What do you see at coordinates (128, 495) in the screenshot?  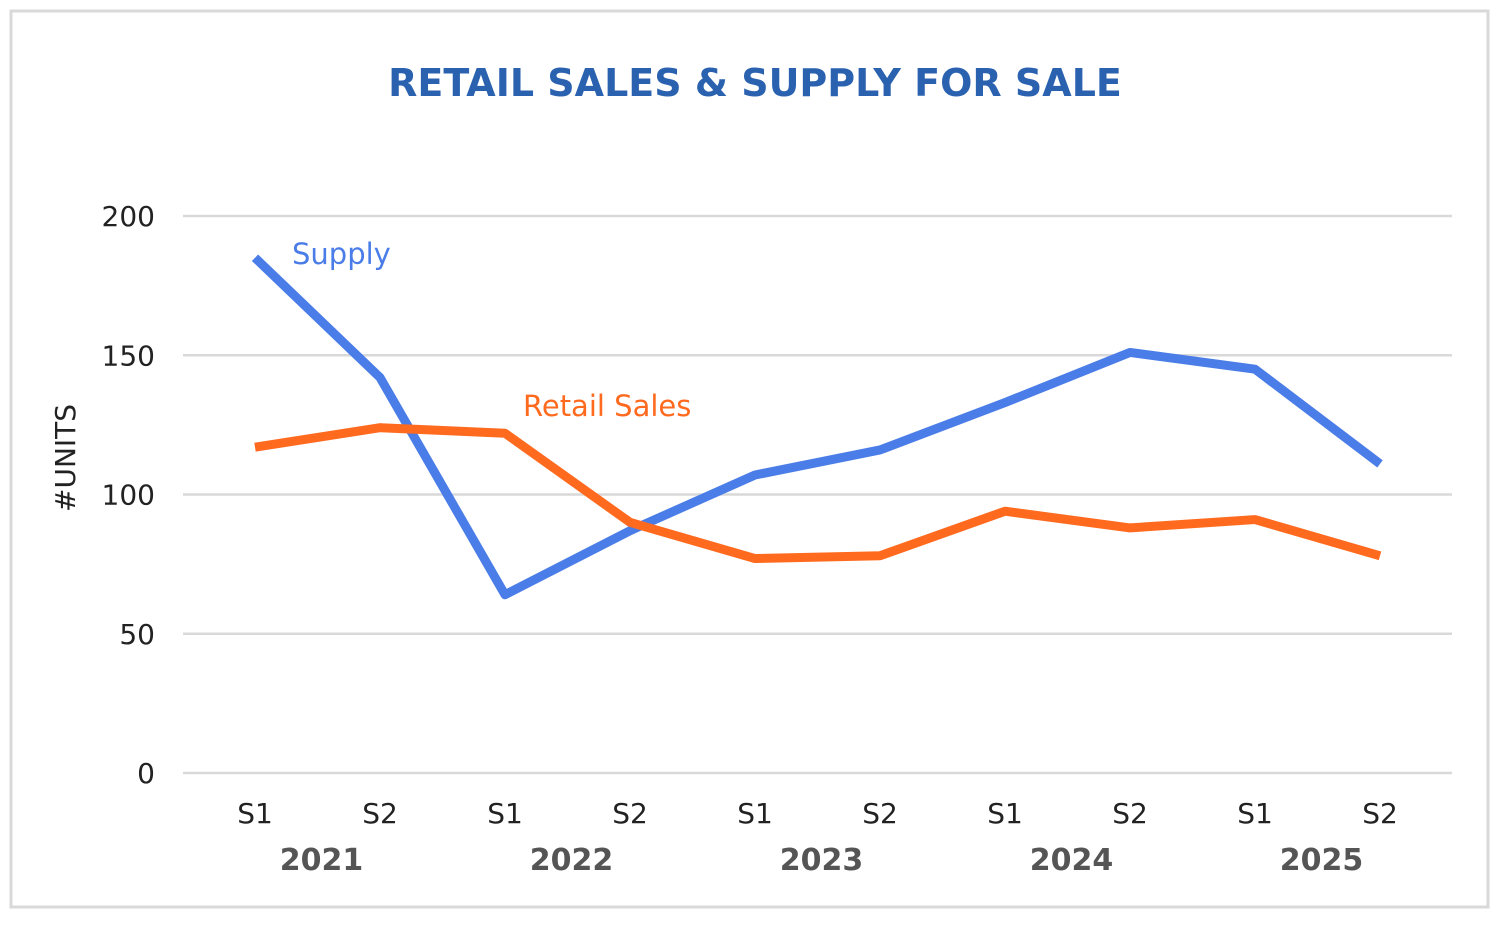 I see `y-tick-label: 100` at bounding box center [128, 495].